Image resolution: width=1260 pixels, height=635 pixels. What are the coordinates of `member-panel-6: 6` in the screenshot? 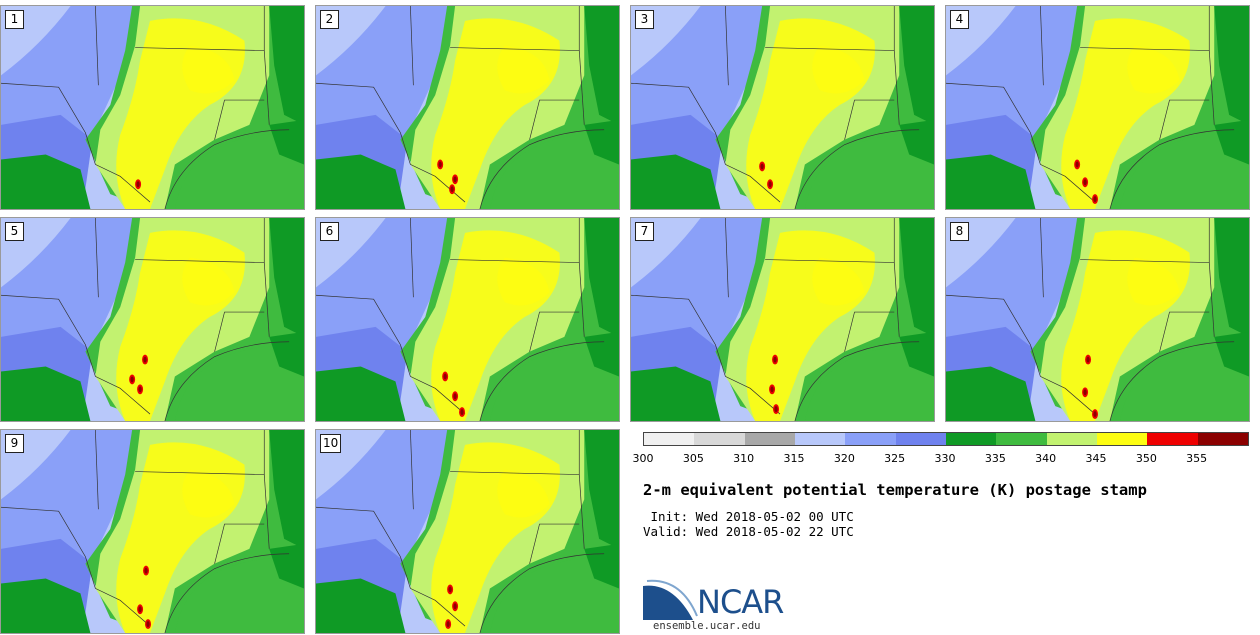 It's located at (467, 319).